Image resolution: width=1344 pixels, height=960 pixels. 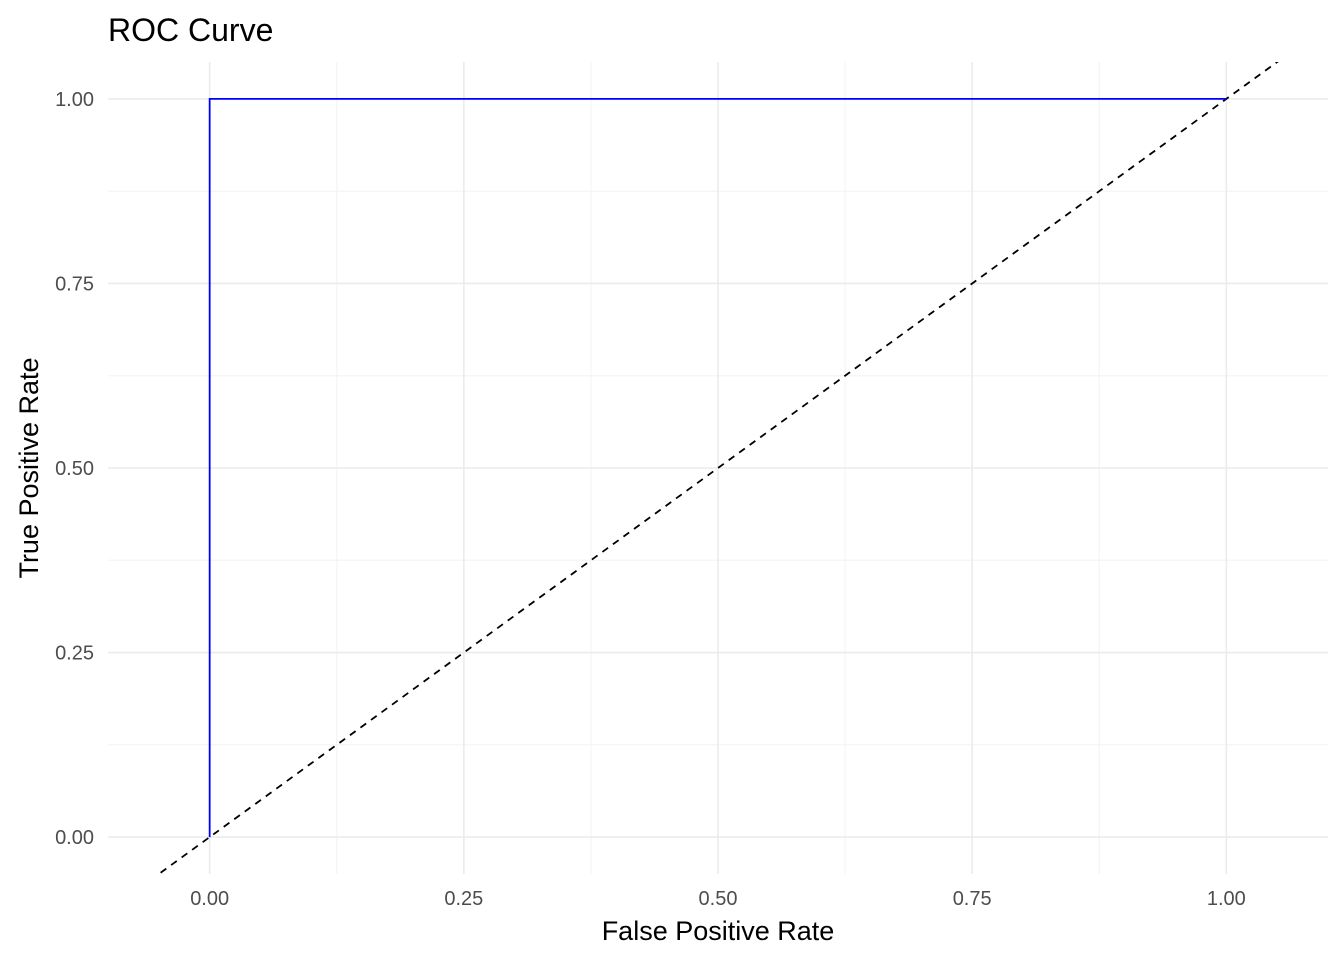 I want to click on y-axis-title: True Positive Rate, so click(x=29, y=467).